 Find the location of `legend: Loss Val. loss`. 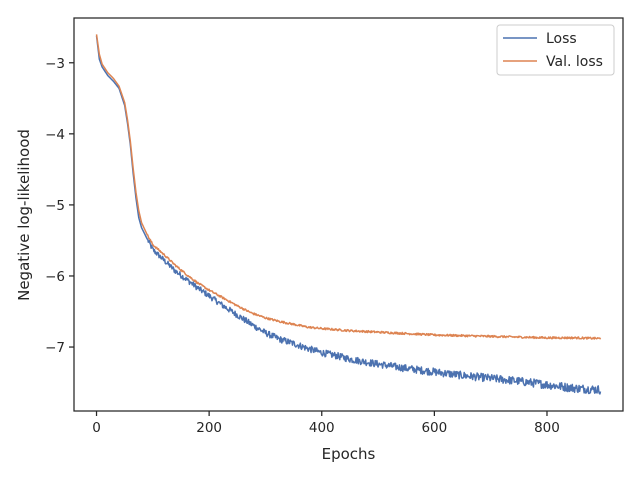

legend: Loss Val. loss is located at coordinates (555, 50).